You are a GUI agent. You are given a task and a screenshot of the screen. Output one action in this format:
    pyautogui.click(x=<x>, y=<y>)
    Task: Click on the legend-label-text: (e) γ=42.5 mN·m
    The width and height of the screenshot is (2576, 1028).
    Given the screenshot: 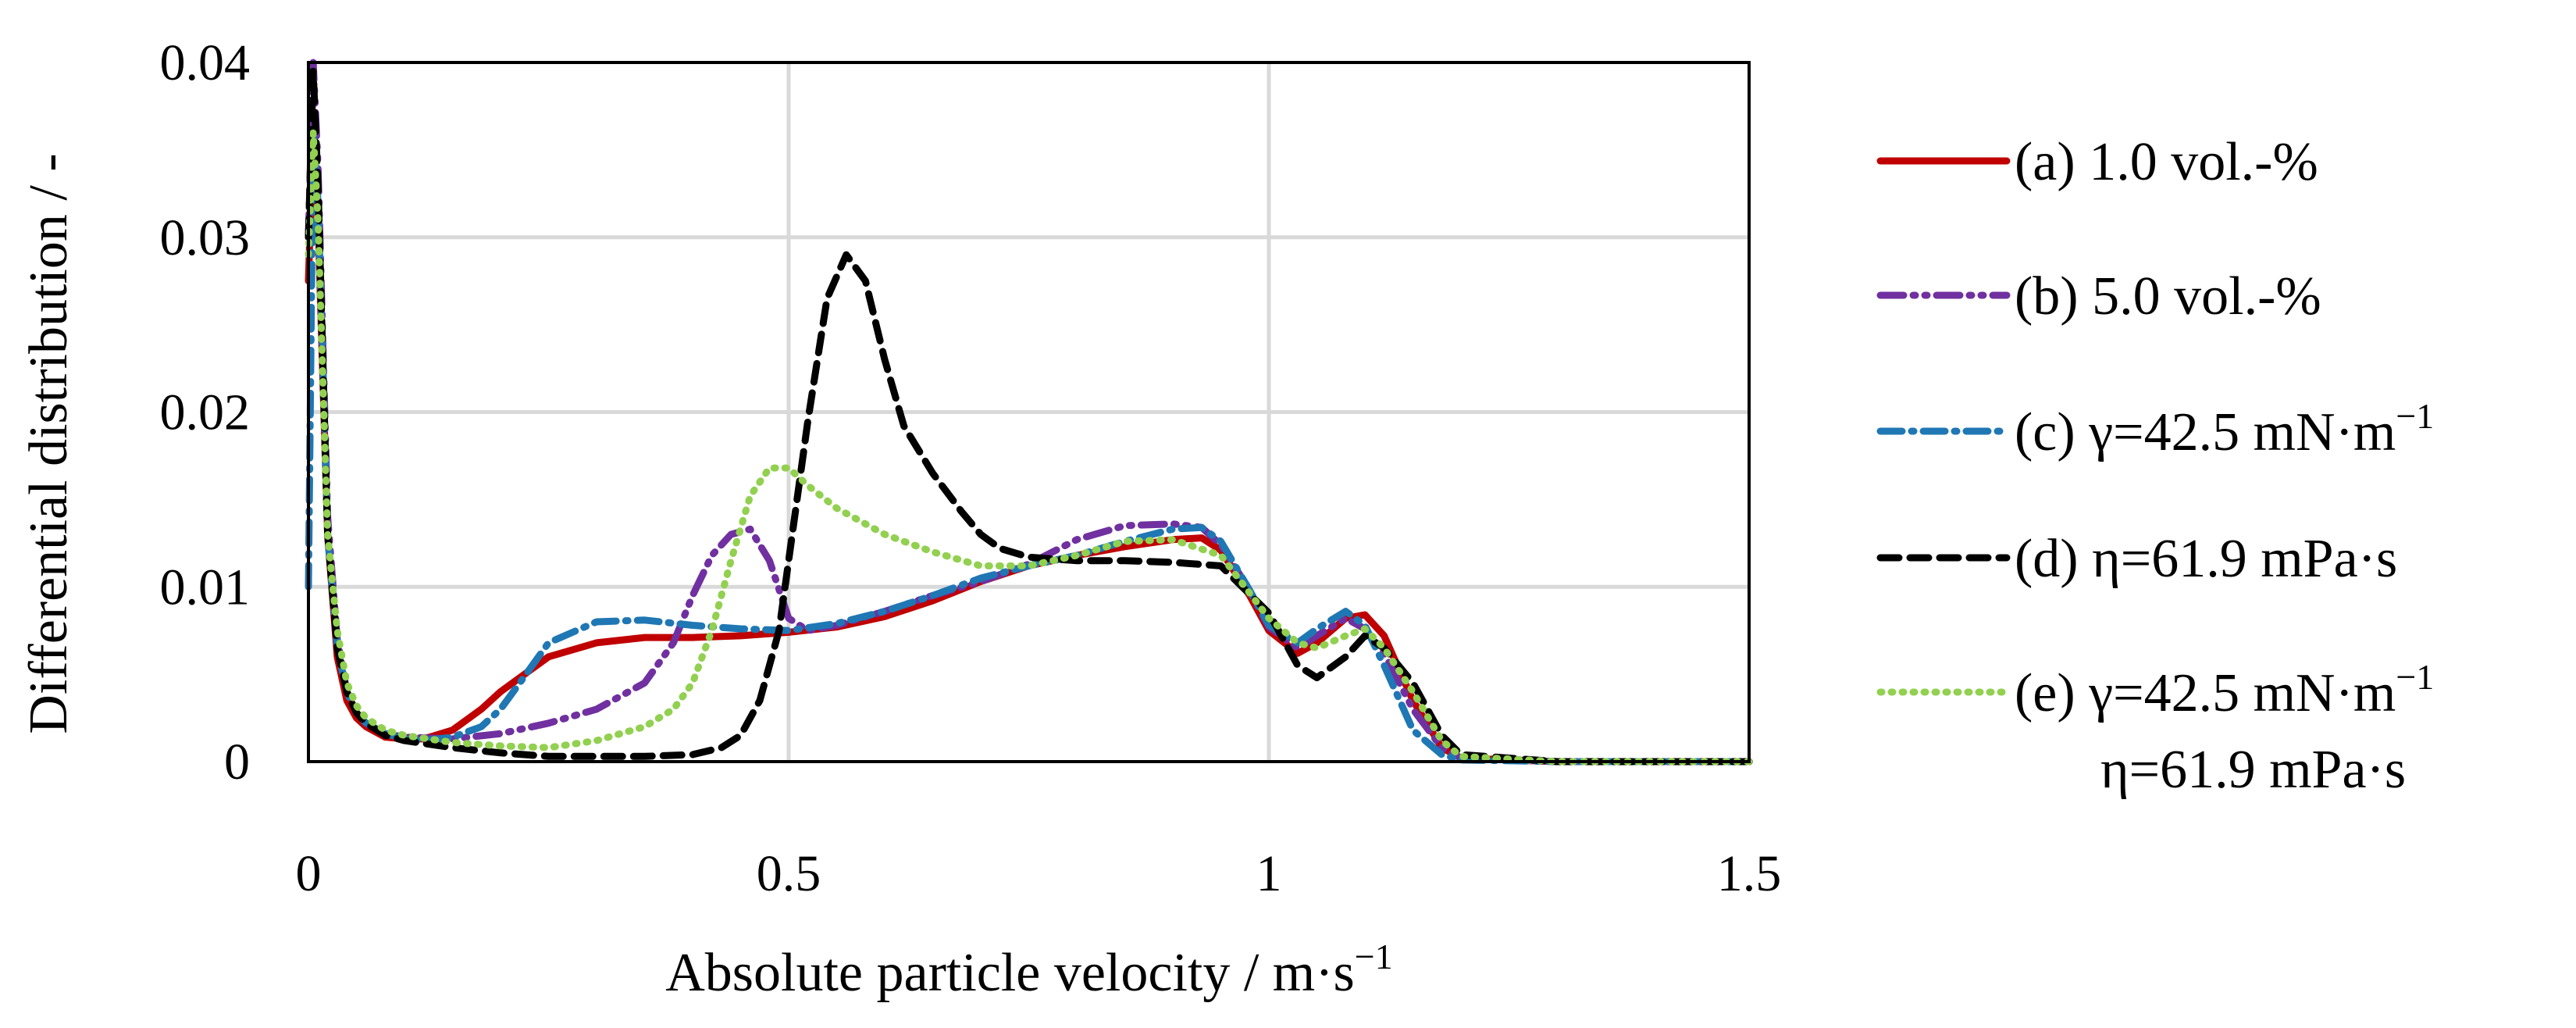 What is the action you would take?
    pyautogui.click(x=2206, y=693)
    